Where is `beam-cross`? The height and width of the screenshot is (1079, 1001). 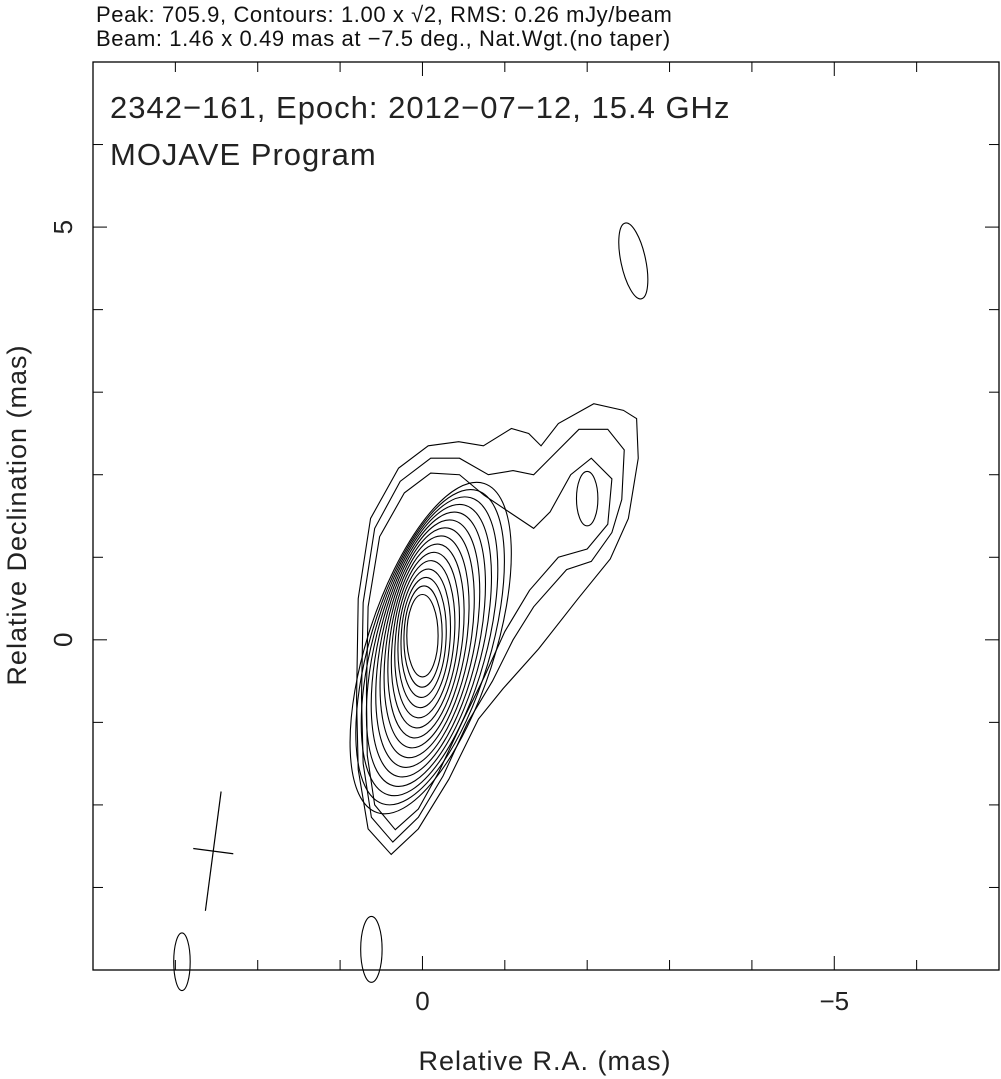
beam-cross is located at coordinates (213, 851).